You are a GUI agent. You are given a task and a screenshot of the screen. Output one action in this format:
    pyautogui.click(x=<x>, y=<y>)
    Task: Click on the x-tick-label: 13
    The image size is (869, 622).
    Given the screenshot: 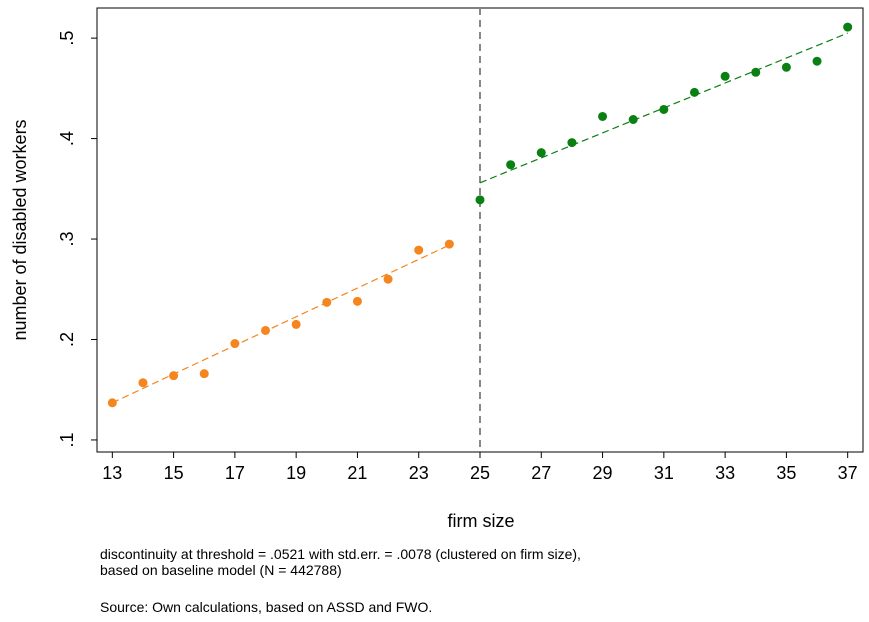 What is the action you would take?
    pyautogui.click(x=112, y=473)
    